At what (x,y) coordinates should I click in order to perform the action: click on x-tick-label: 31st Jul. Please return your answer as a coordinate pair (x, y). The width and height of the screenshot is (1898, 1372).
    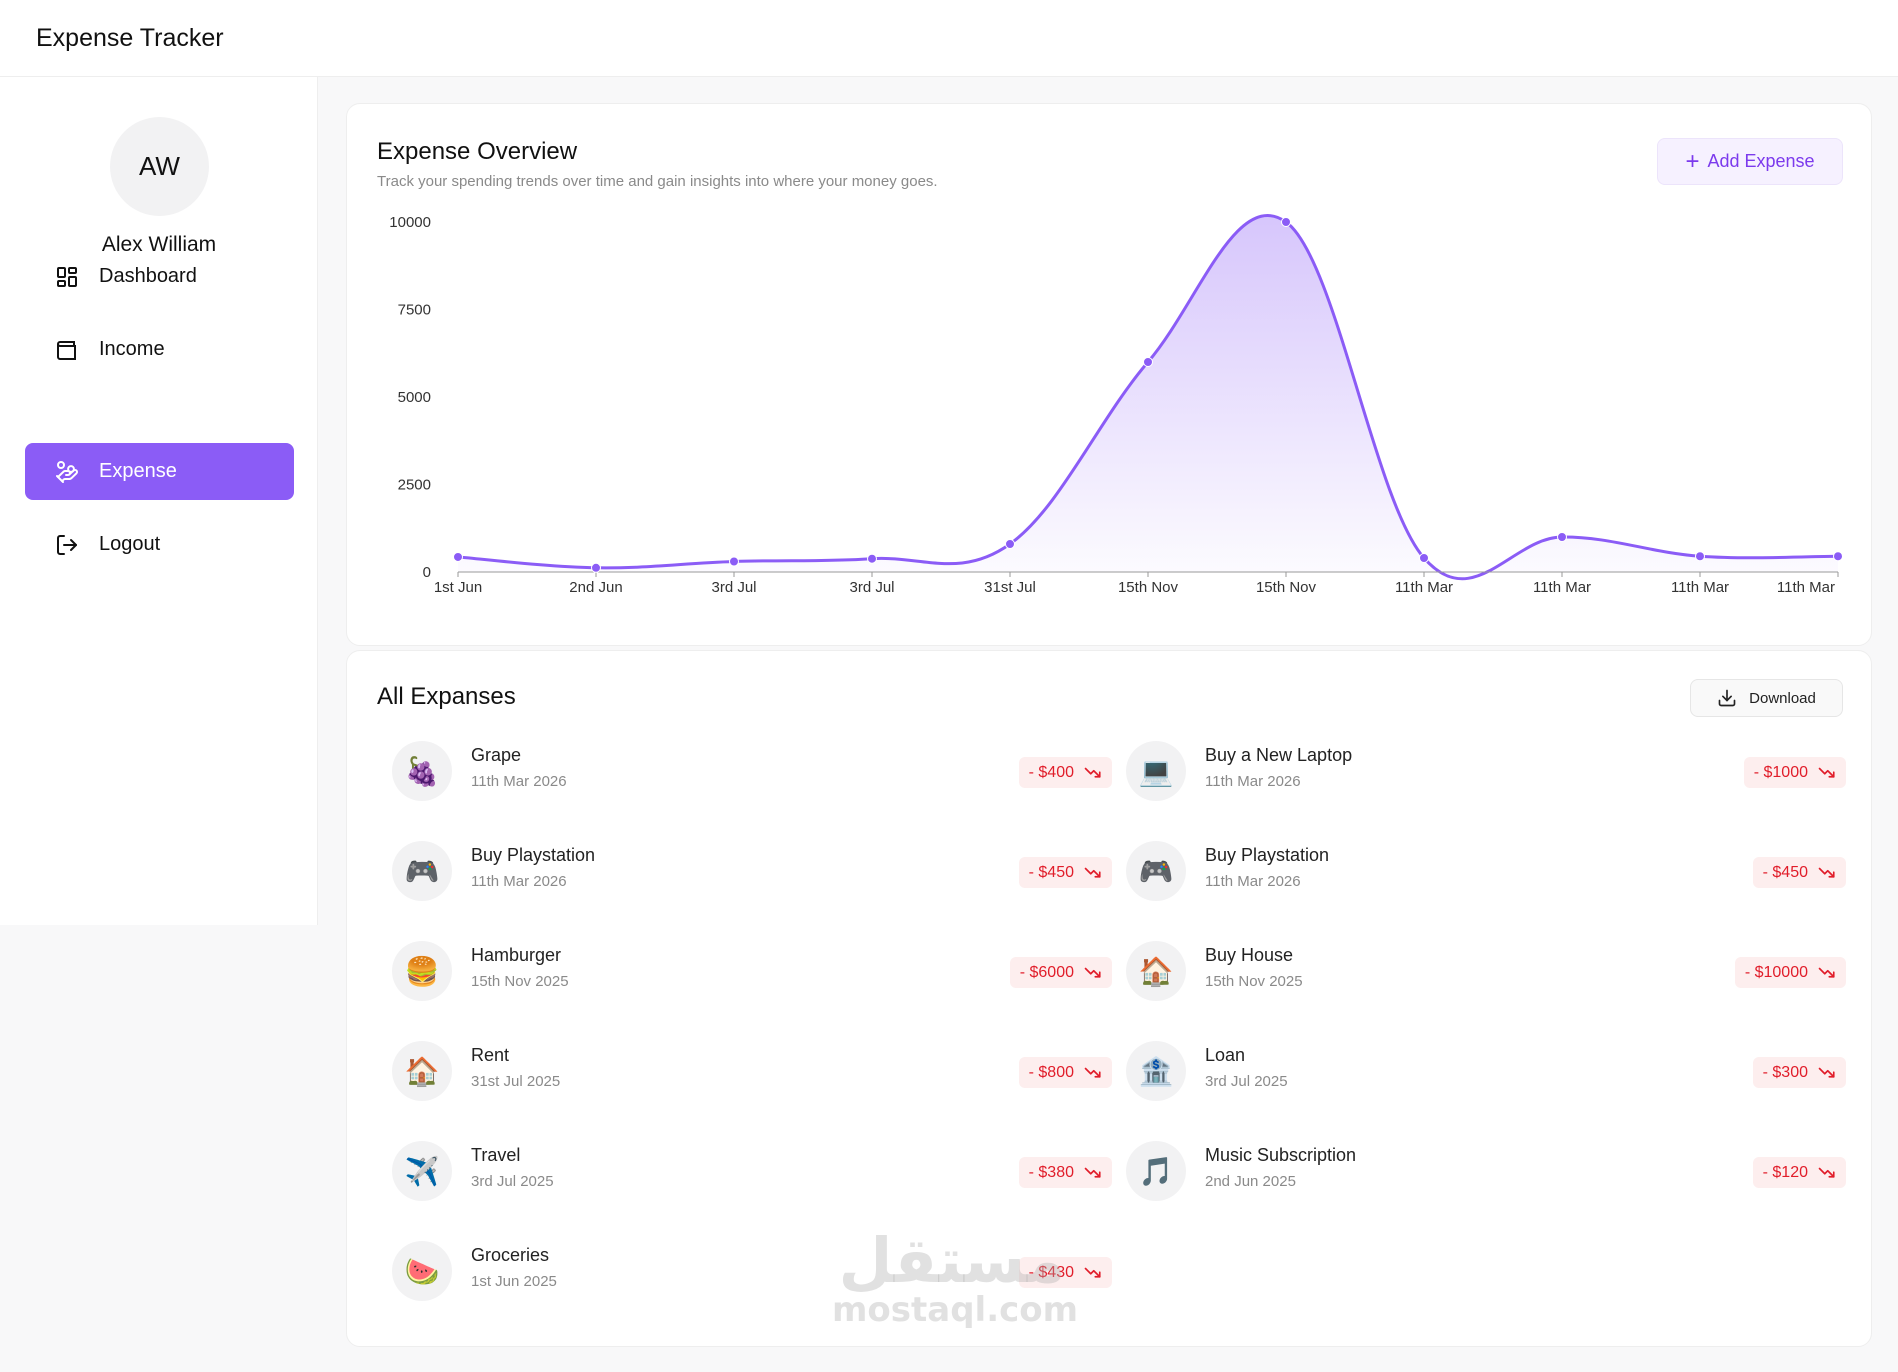
    Looking at the image, I should click on (1010, 587).